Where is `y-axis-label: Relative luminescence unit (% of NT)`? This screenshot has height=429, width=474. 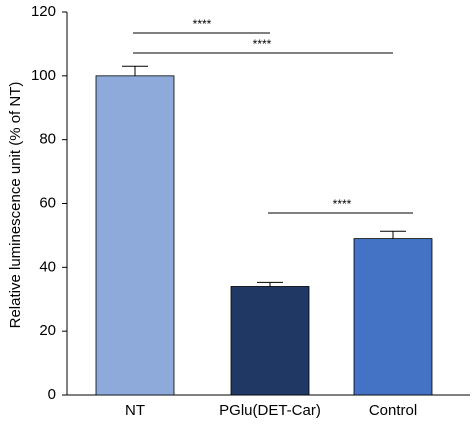
y-axis-label: Relative luminescence unit (% of NT) is located at coordinates (15, 205).